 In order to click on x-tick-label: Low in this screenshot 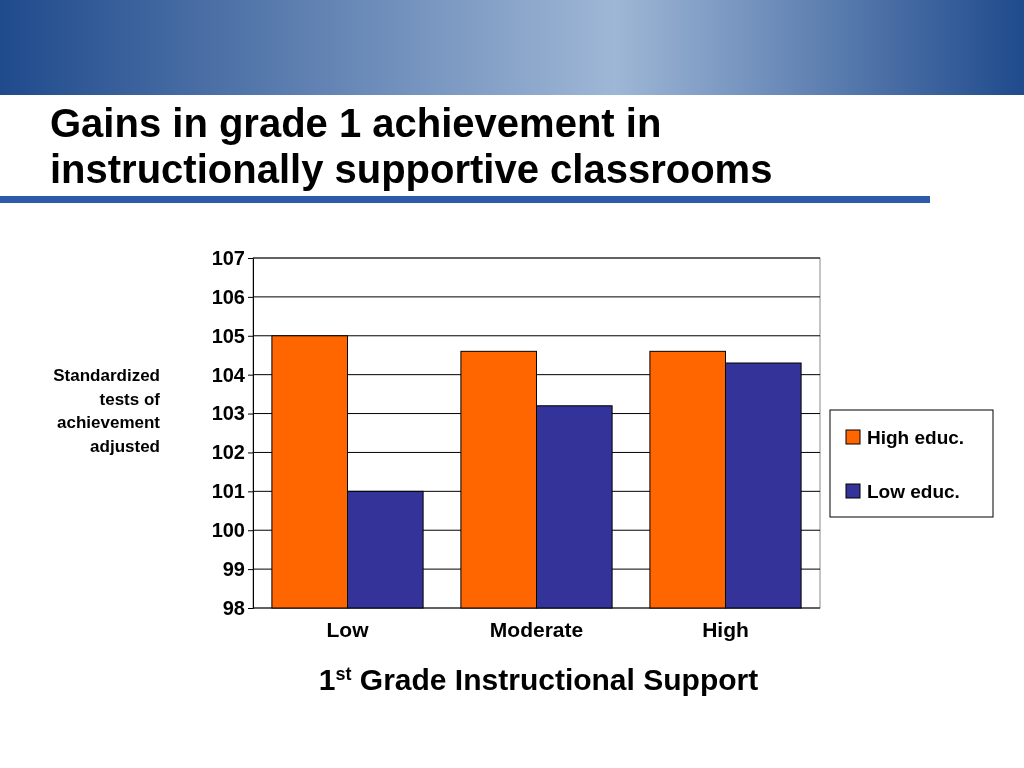, I will do `click(348, 629)`.